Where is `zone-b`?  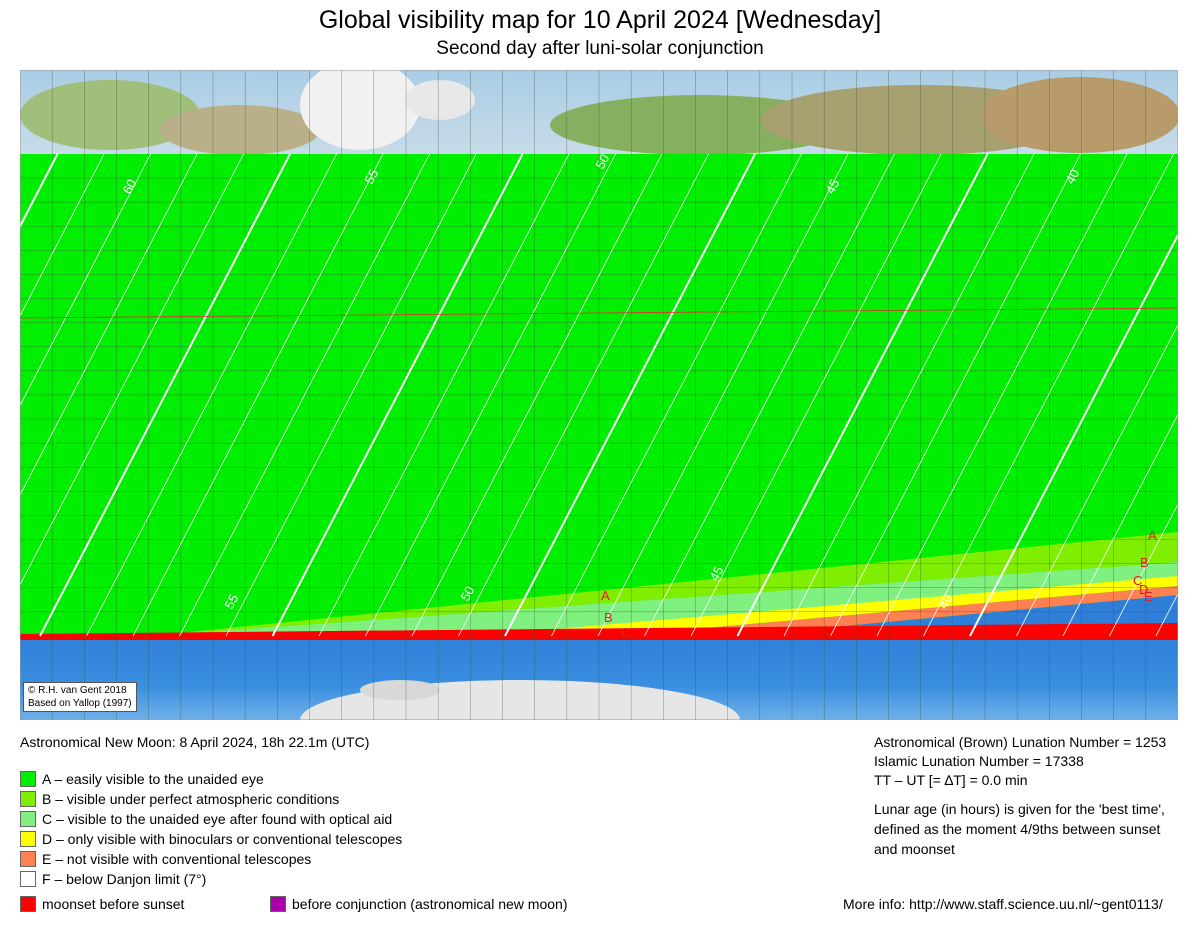 zone-b is located at coordinates (664, 584).